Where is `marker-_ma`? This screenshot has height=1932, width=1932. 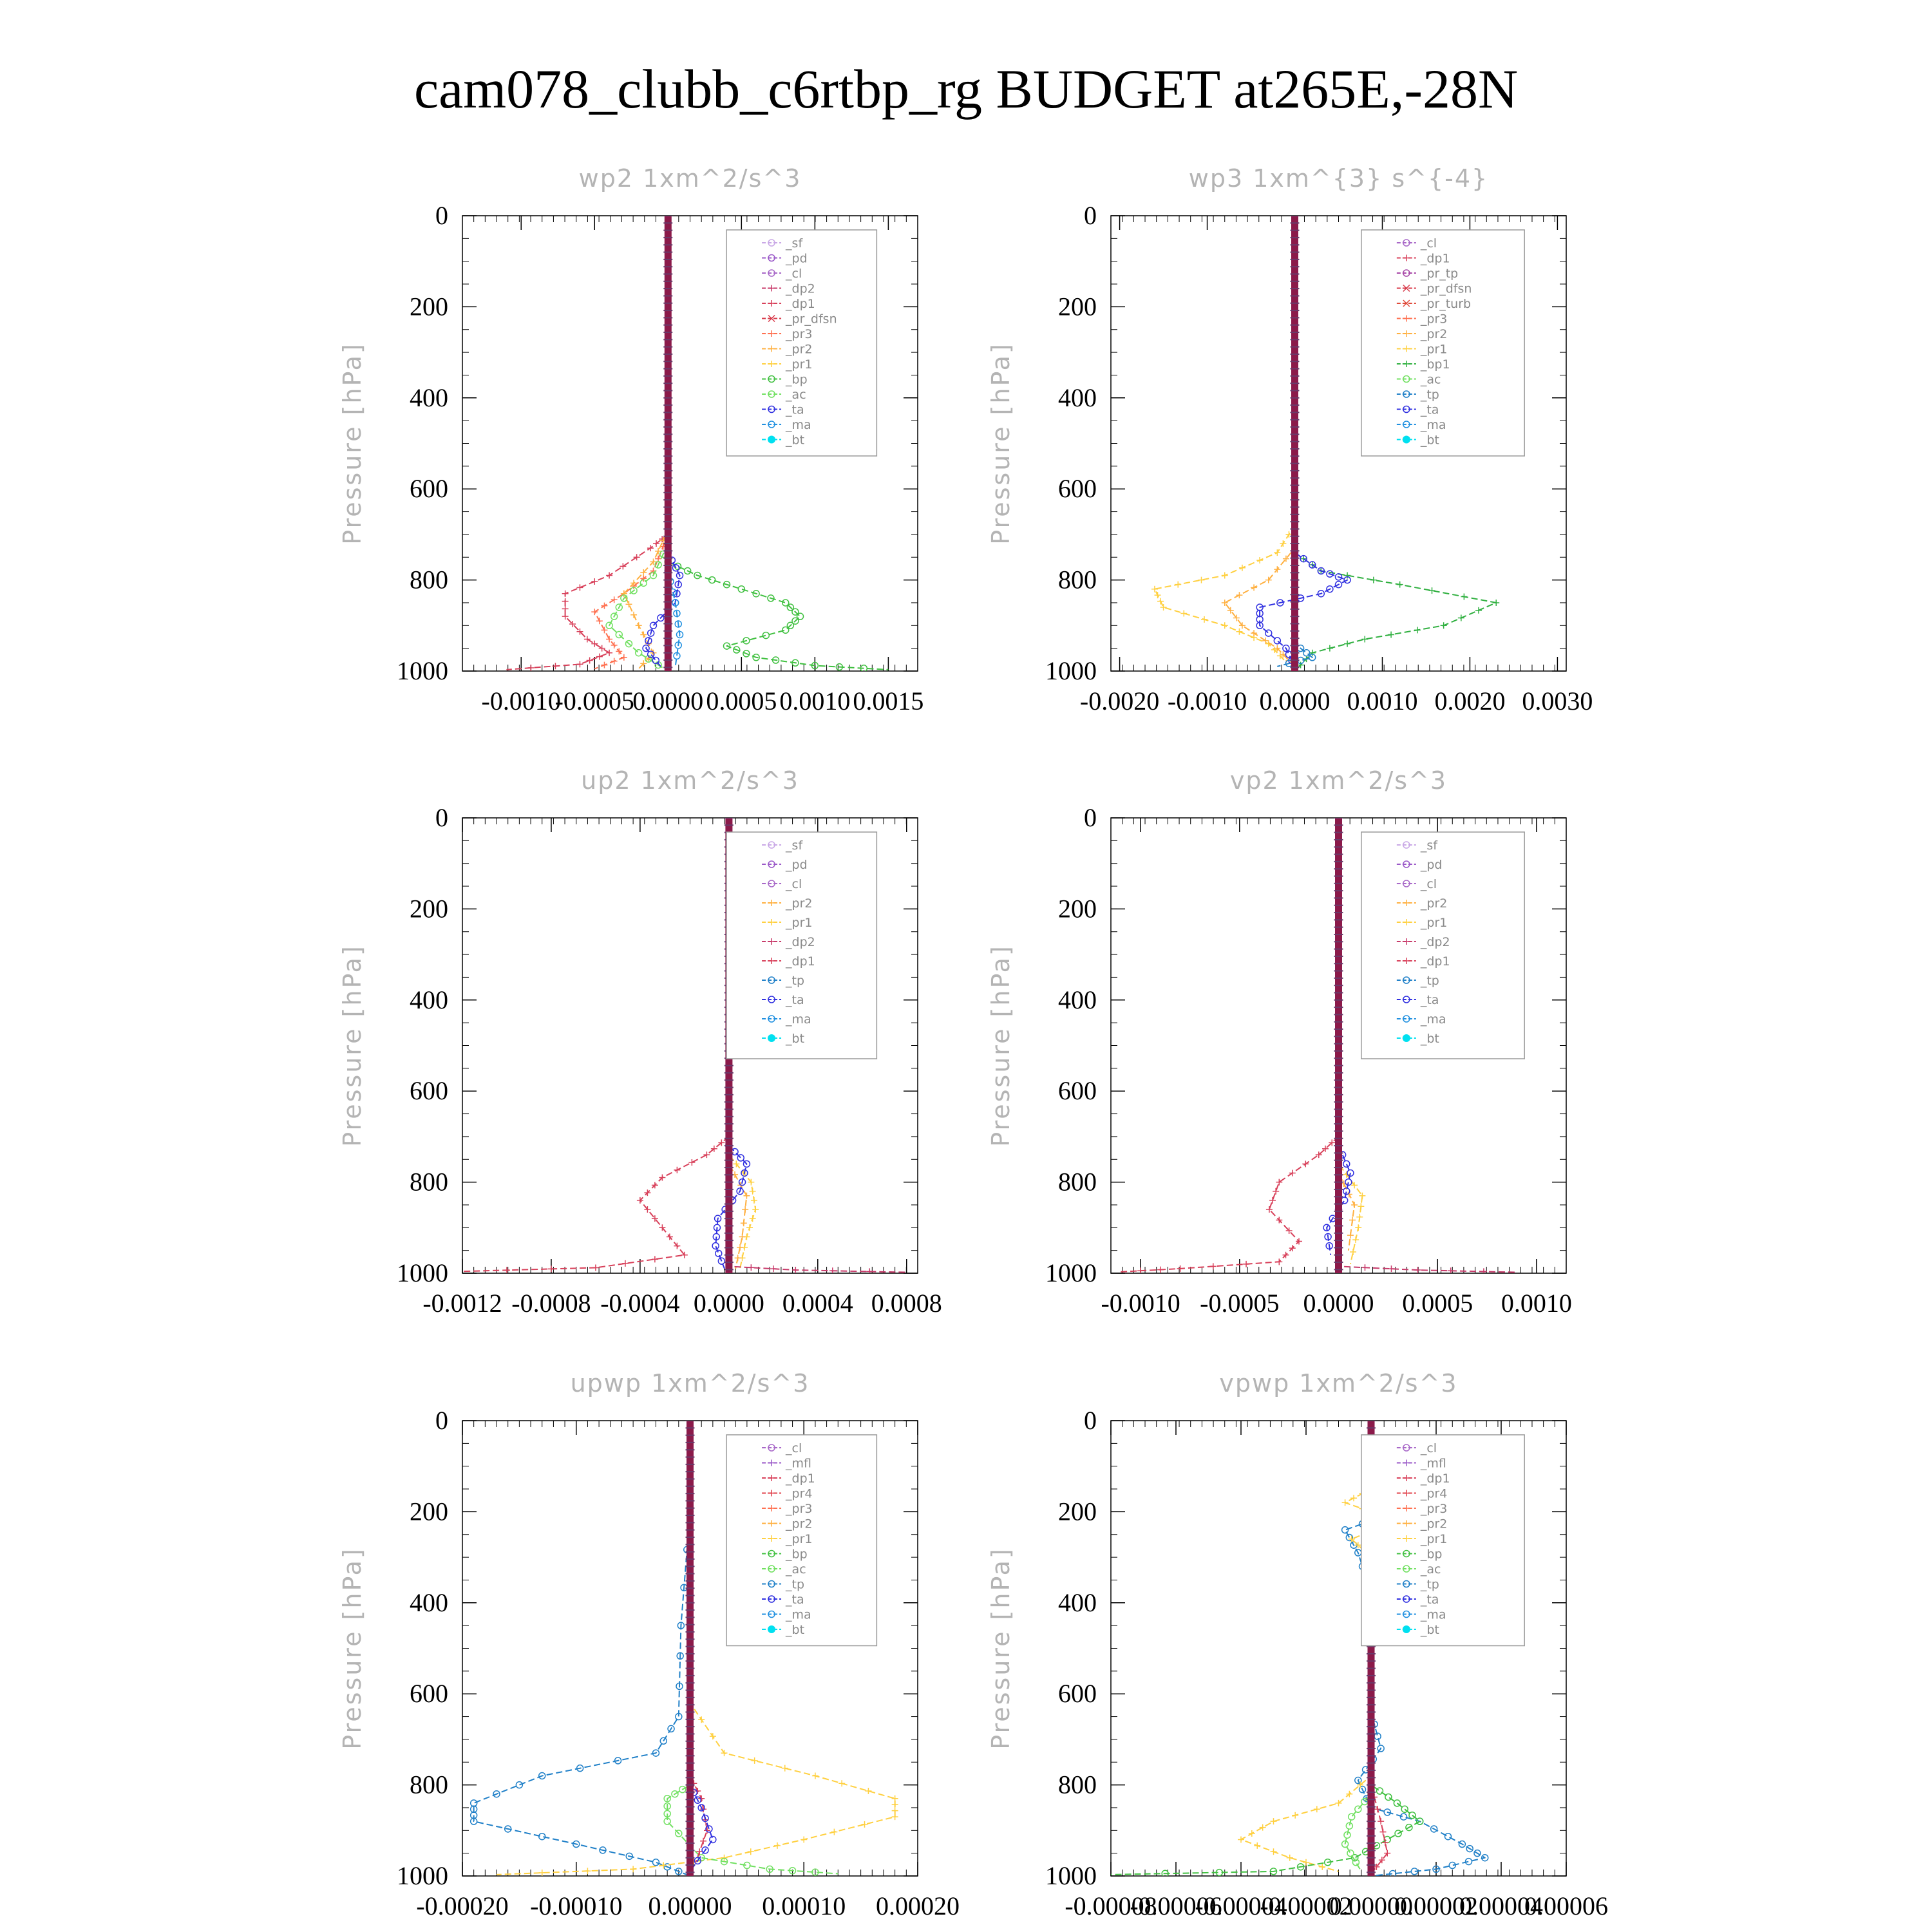 marker-_ma is located at coordinates (1407, 425).